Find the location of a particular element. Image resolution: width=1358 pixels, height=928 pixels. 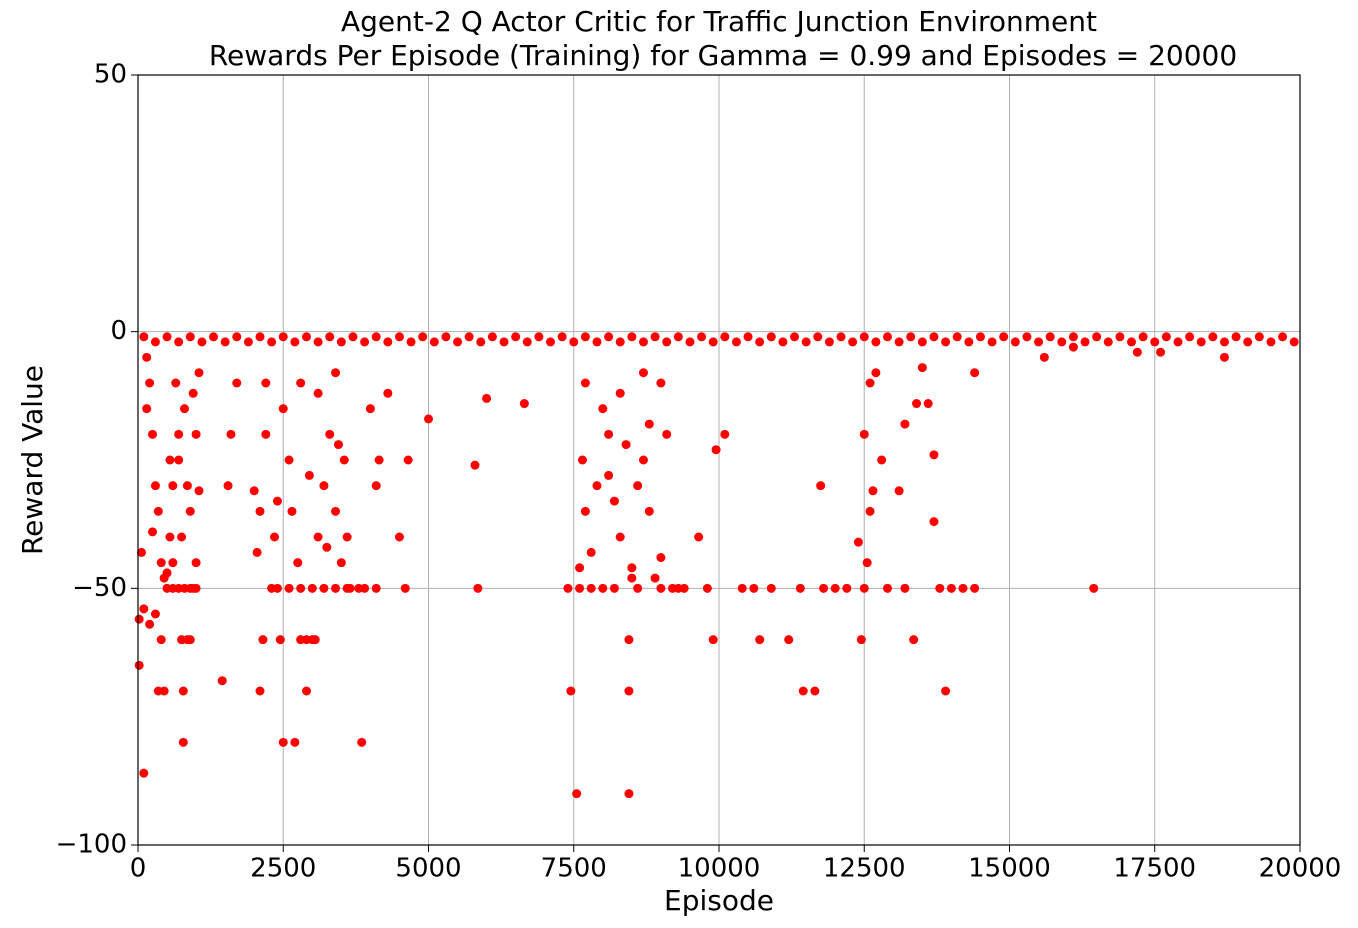

x-axis-label: Episode is located at coordinates (719, 900).